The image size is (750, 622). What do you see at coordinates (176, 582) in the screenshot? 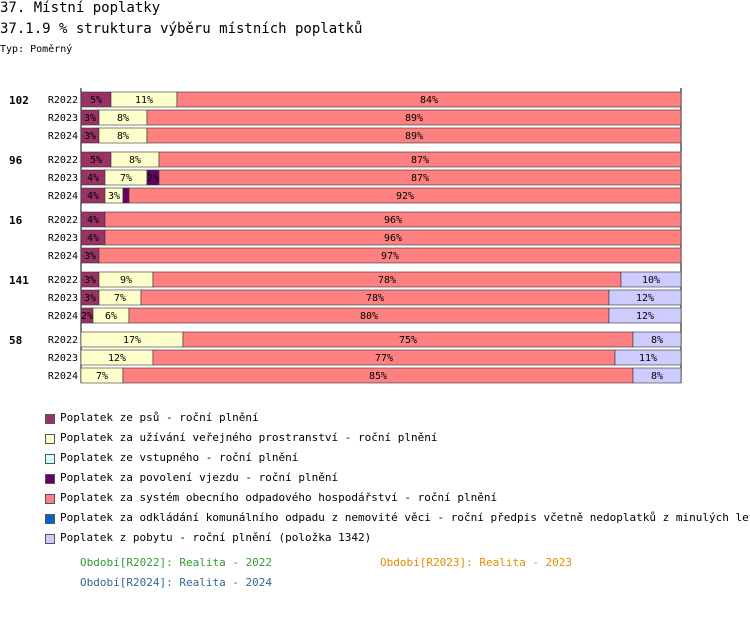
I see `period-r2024: Období[R2024]: Realita - 2024` at bounding box center [176, 582].